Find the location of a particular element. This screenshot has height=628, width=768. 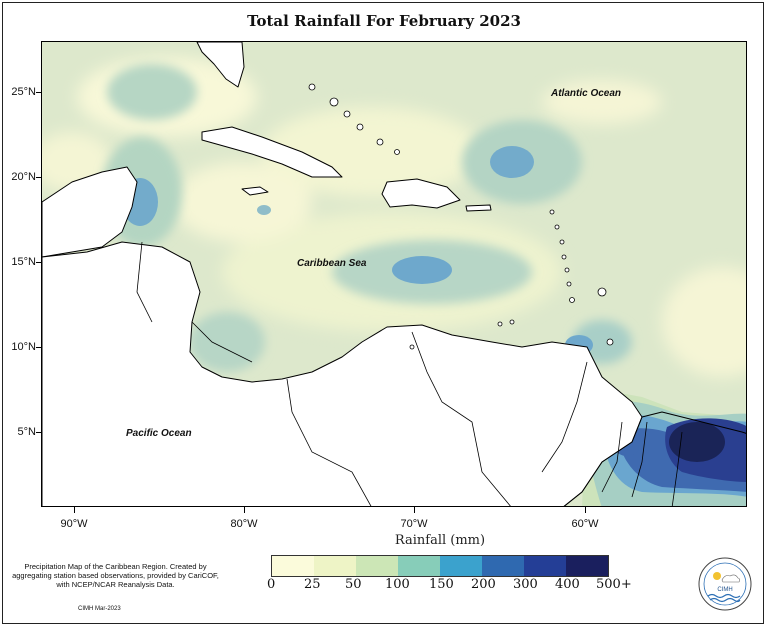

legend-tick: 400 is located at coordinates (567, 584).